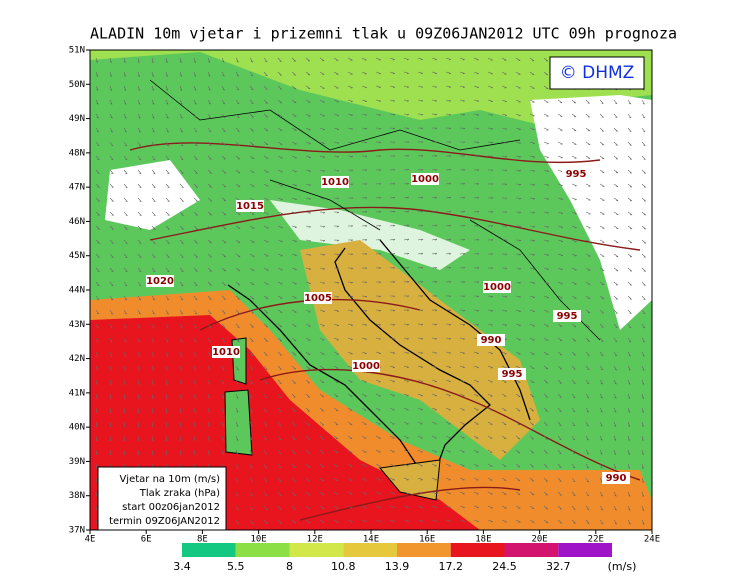 The width and height of the screenshot is (740, 582). I want to click on lon-label: 14E, so click(371, 540).